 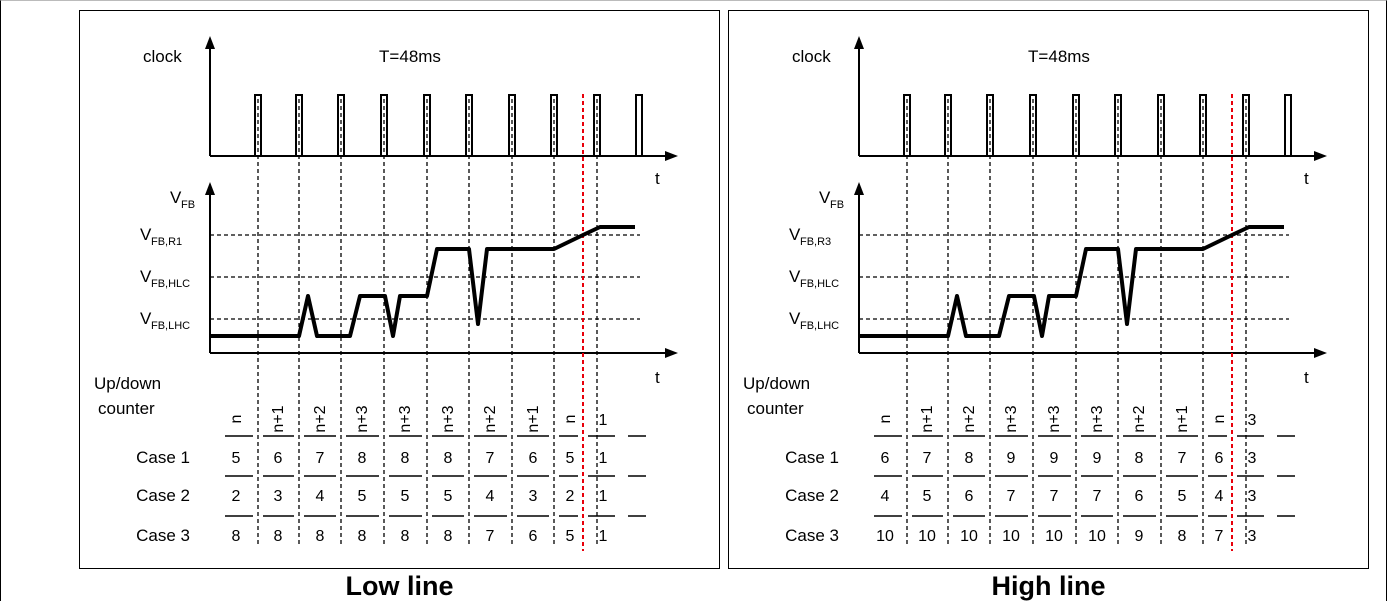 I want to click on case-3-value-1: 8, so click(x=236, y=536).